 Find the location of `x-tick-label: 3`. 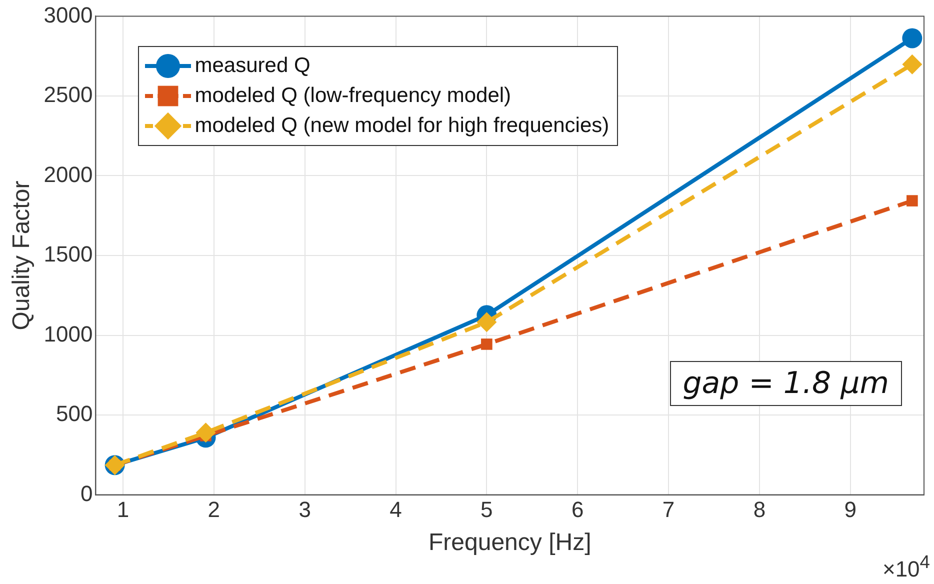

x-tick-label: 3 is located at coordinates (304, 509).